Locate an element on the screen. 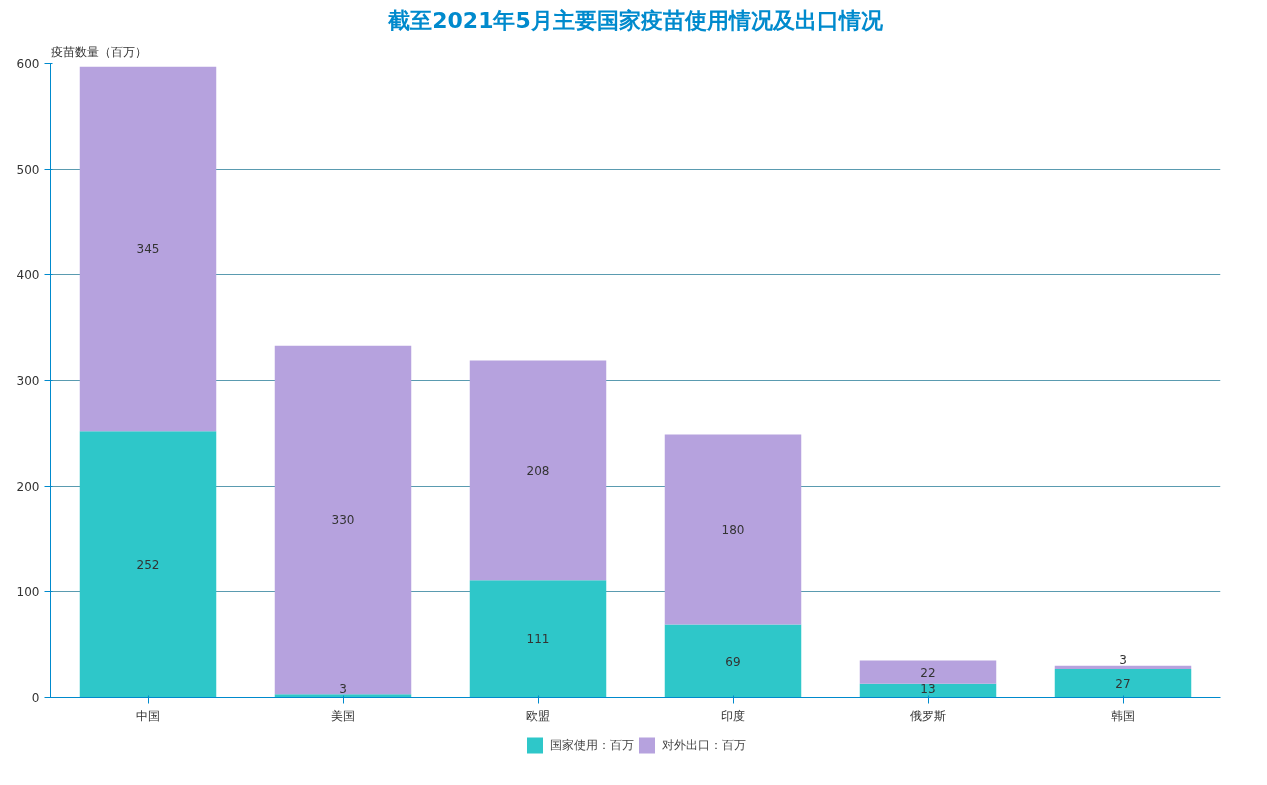 The height and width of the screenshot is (785, 1267). x-tick-label: 欧盟 is located at coordinates (538, 715).